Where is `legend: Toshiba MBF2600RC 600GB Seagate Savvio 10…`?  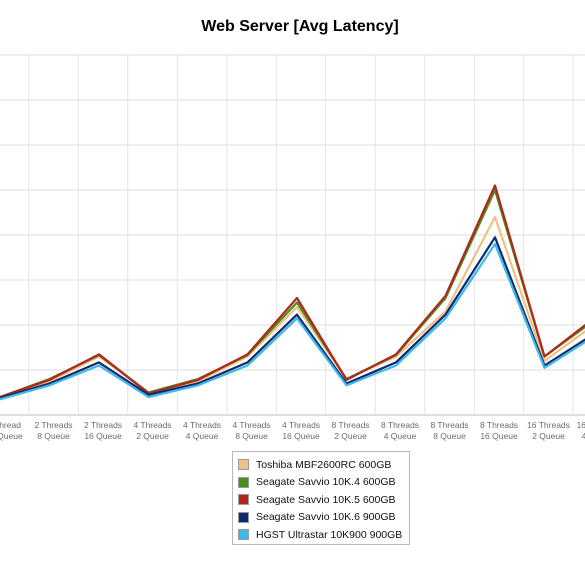 legend: Toshiba MBF2600RC 600GB Seagate Savvio 10… is located at coordinates (321, 498).